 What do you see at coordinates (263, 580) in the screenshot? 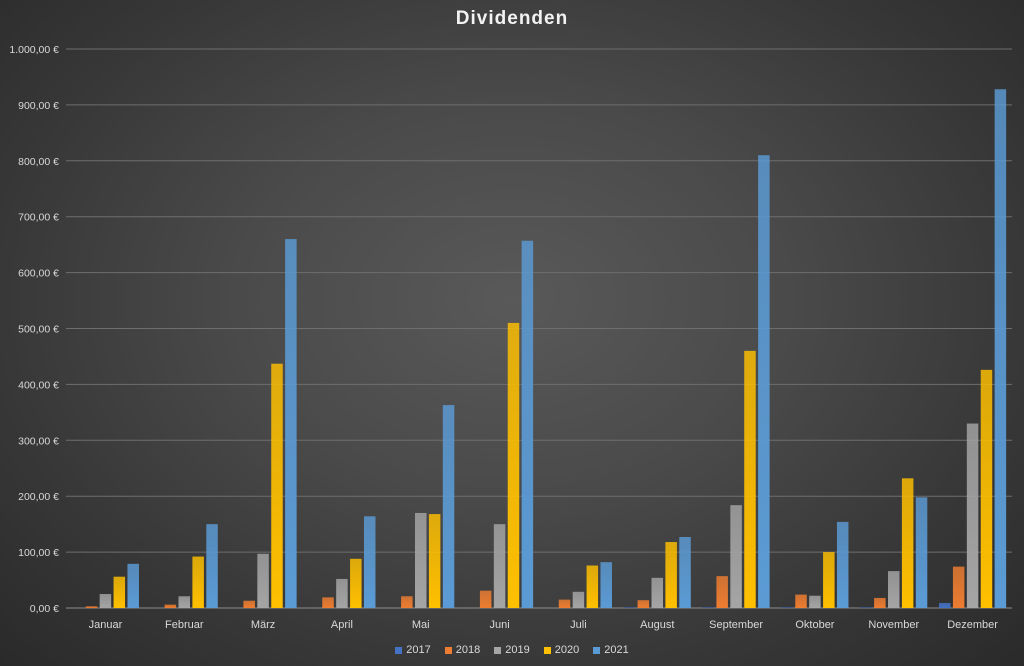
I see `bar-2019-märz` at bounding box center [263, 580].